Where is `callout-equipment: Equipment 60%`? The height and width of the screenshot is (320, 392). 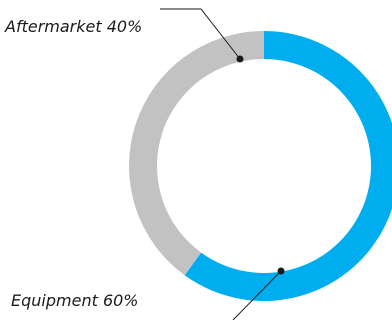
callout-equipment: Equipment 60% is located at coordinates (148, 293).